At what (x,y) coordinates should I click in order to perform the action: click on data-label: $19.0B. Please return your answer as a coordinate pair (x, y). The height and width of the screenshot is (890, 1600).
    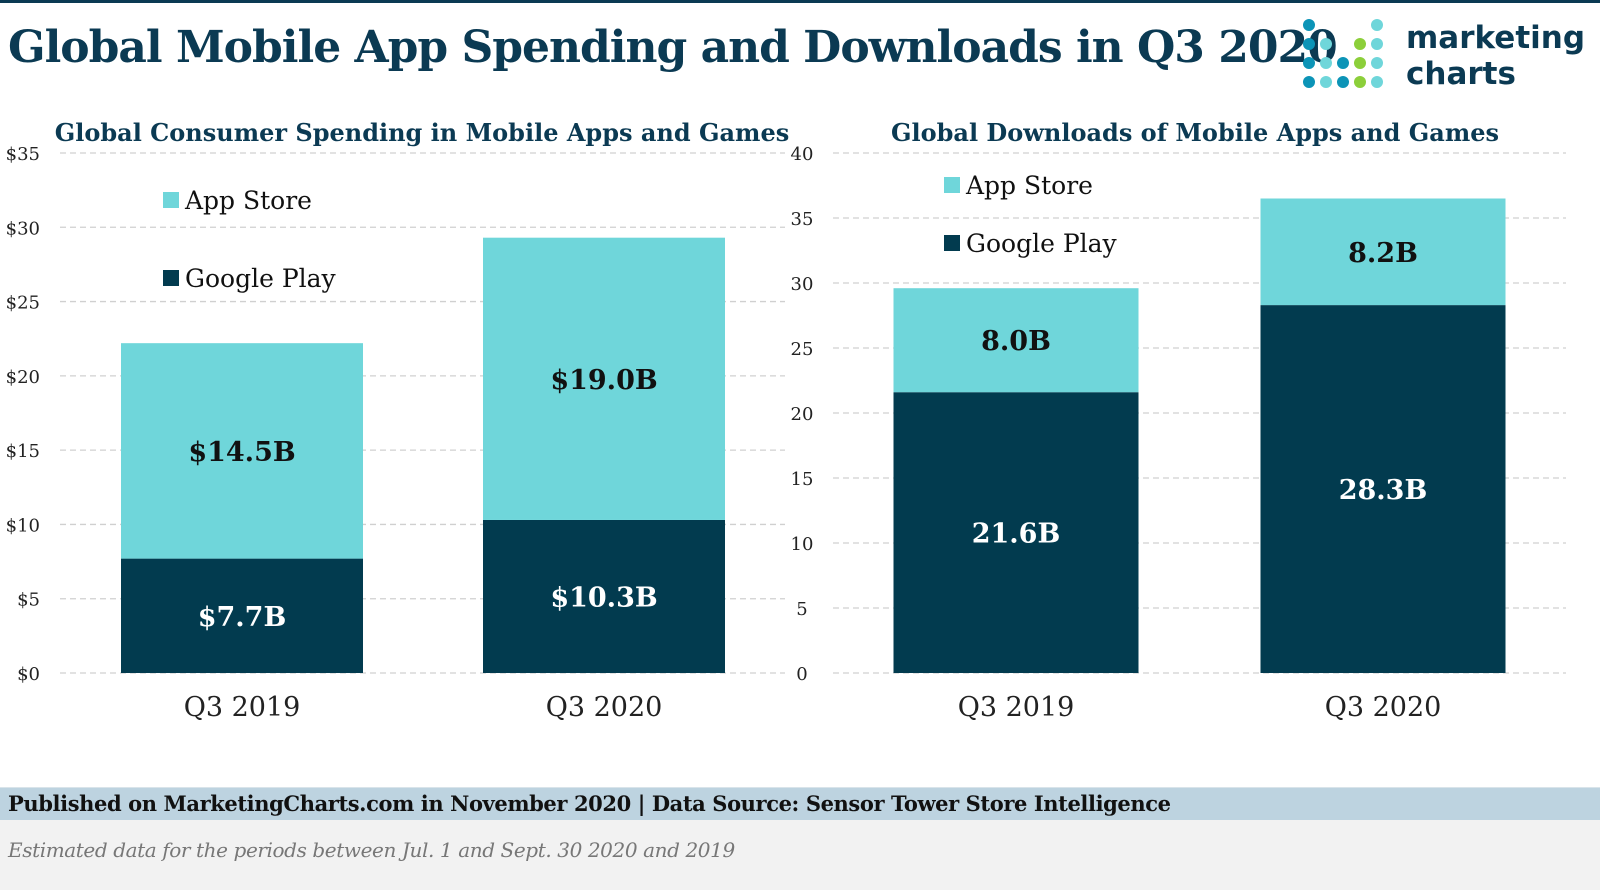
    Looking at the image, I should click on (603, 380).